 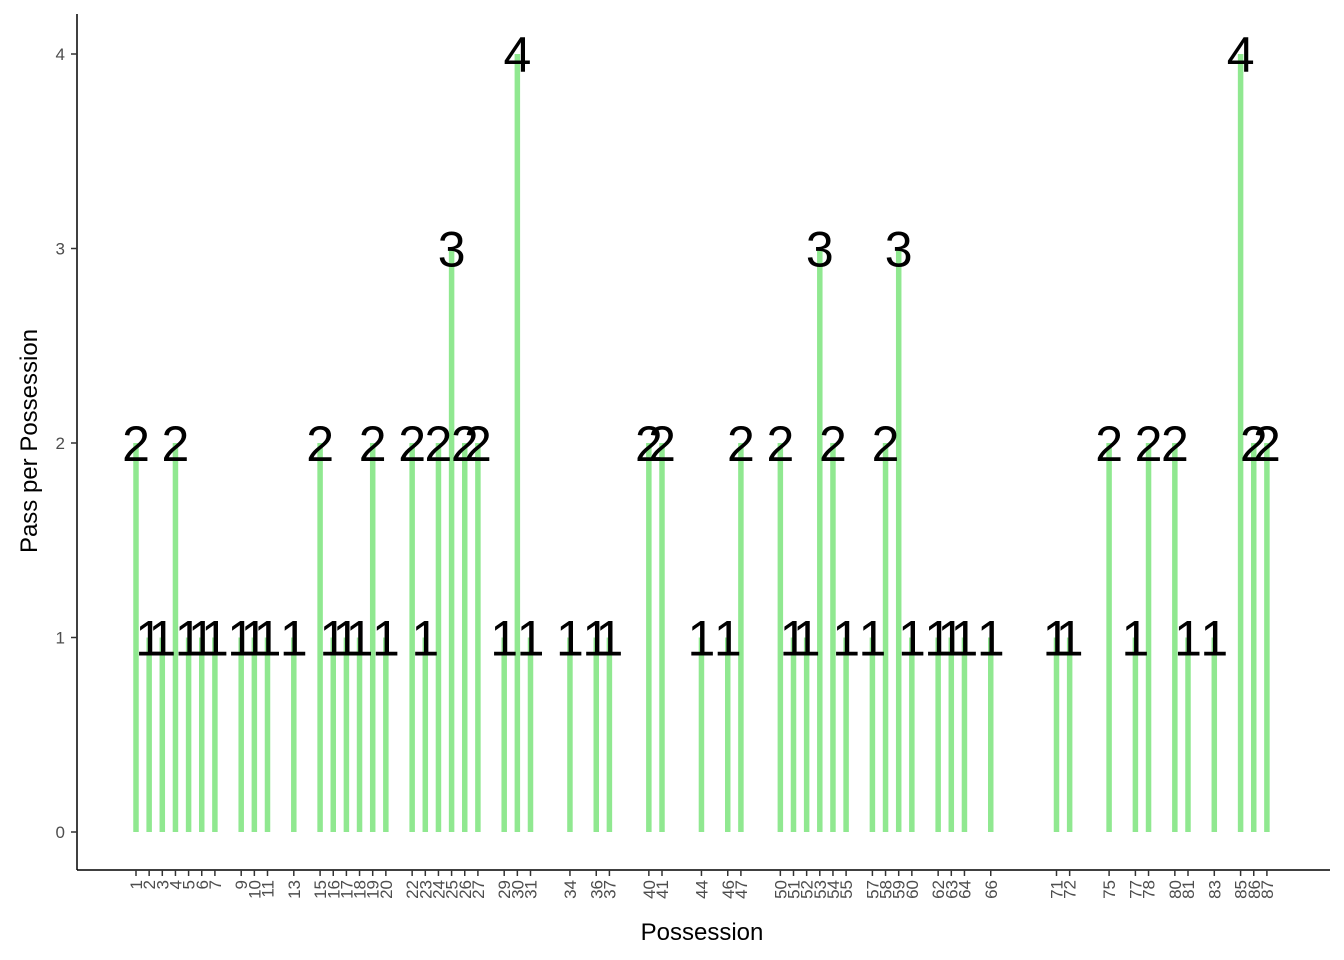 What do you see at coordinates (609, 889) in the screenshot?
I see `x-tick-label: 37` at bounding box center [609, 889].